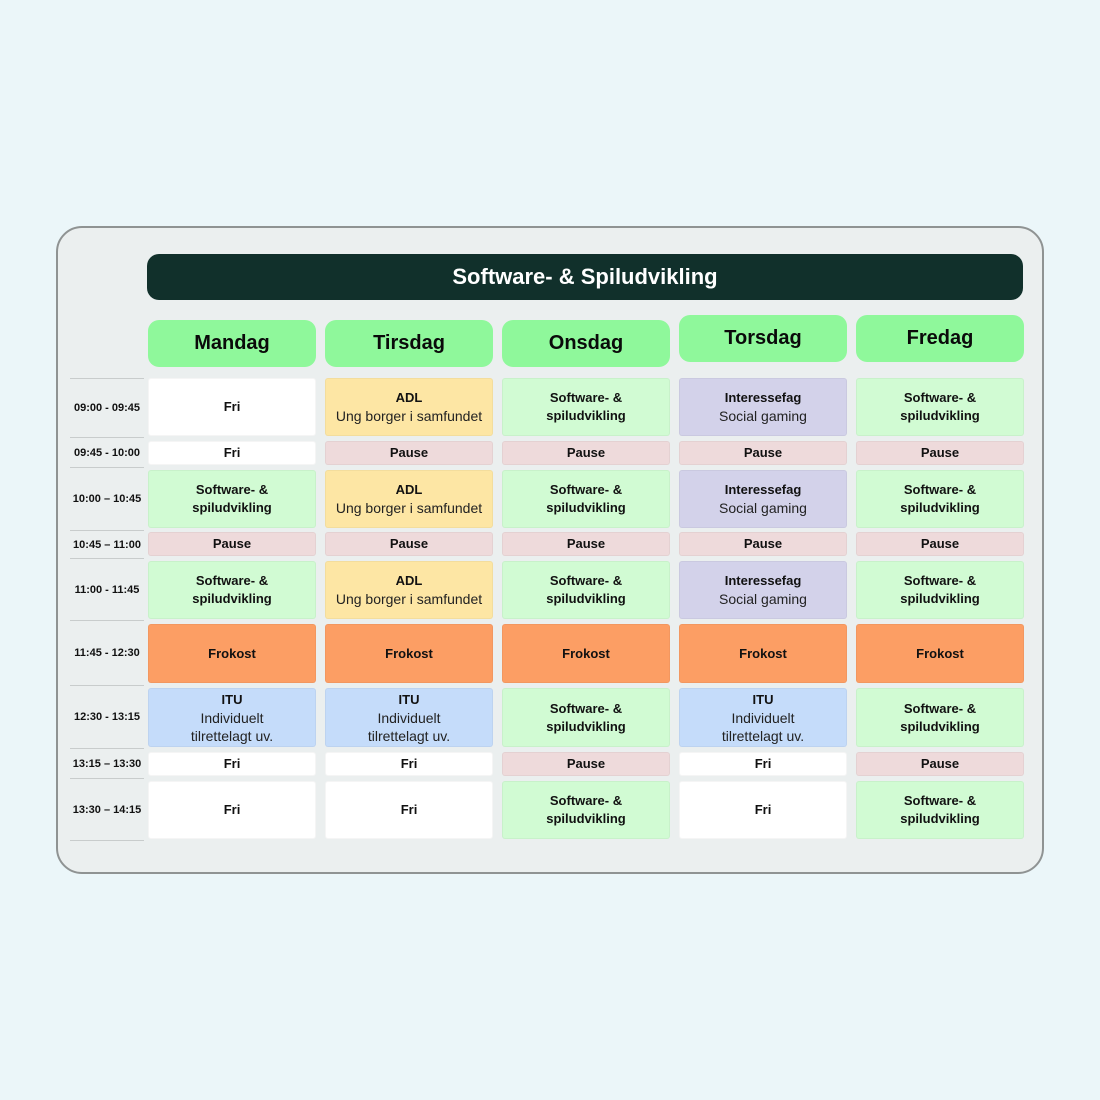  I want to click on time-divider, so click(107, 840).